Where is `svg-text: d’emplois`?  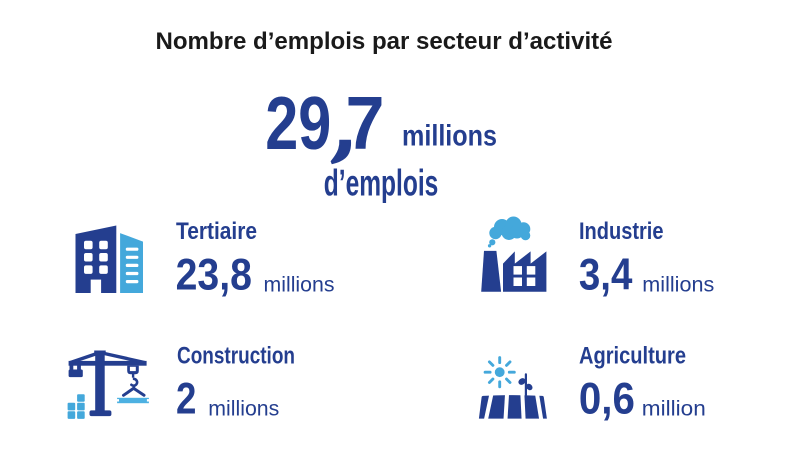
svg-text: d’emplois is located at coordinates (381, 183).